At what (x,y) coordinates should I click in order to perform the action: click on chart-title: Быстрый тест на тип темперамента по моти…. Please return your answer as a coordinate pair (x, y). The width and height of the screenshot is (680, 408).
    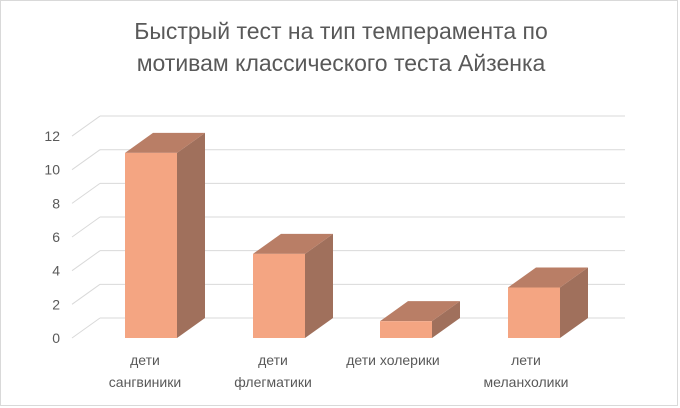
    Looking at the image, I should click on (341, 47).